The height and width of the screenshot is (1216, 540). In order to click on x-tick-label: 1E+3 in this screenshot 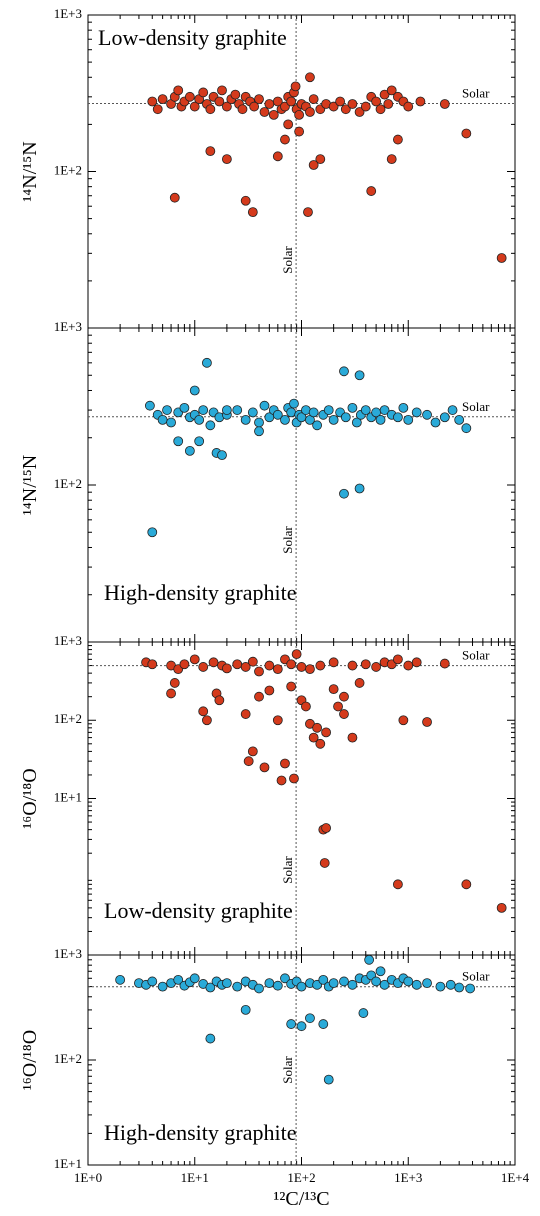, I will do `click(408, 1177)`.